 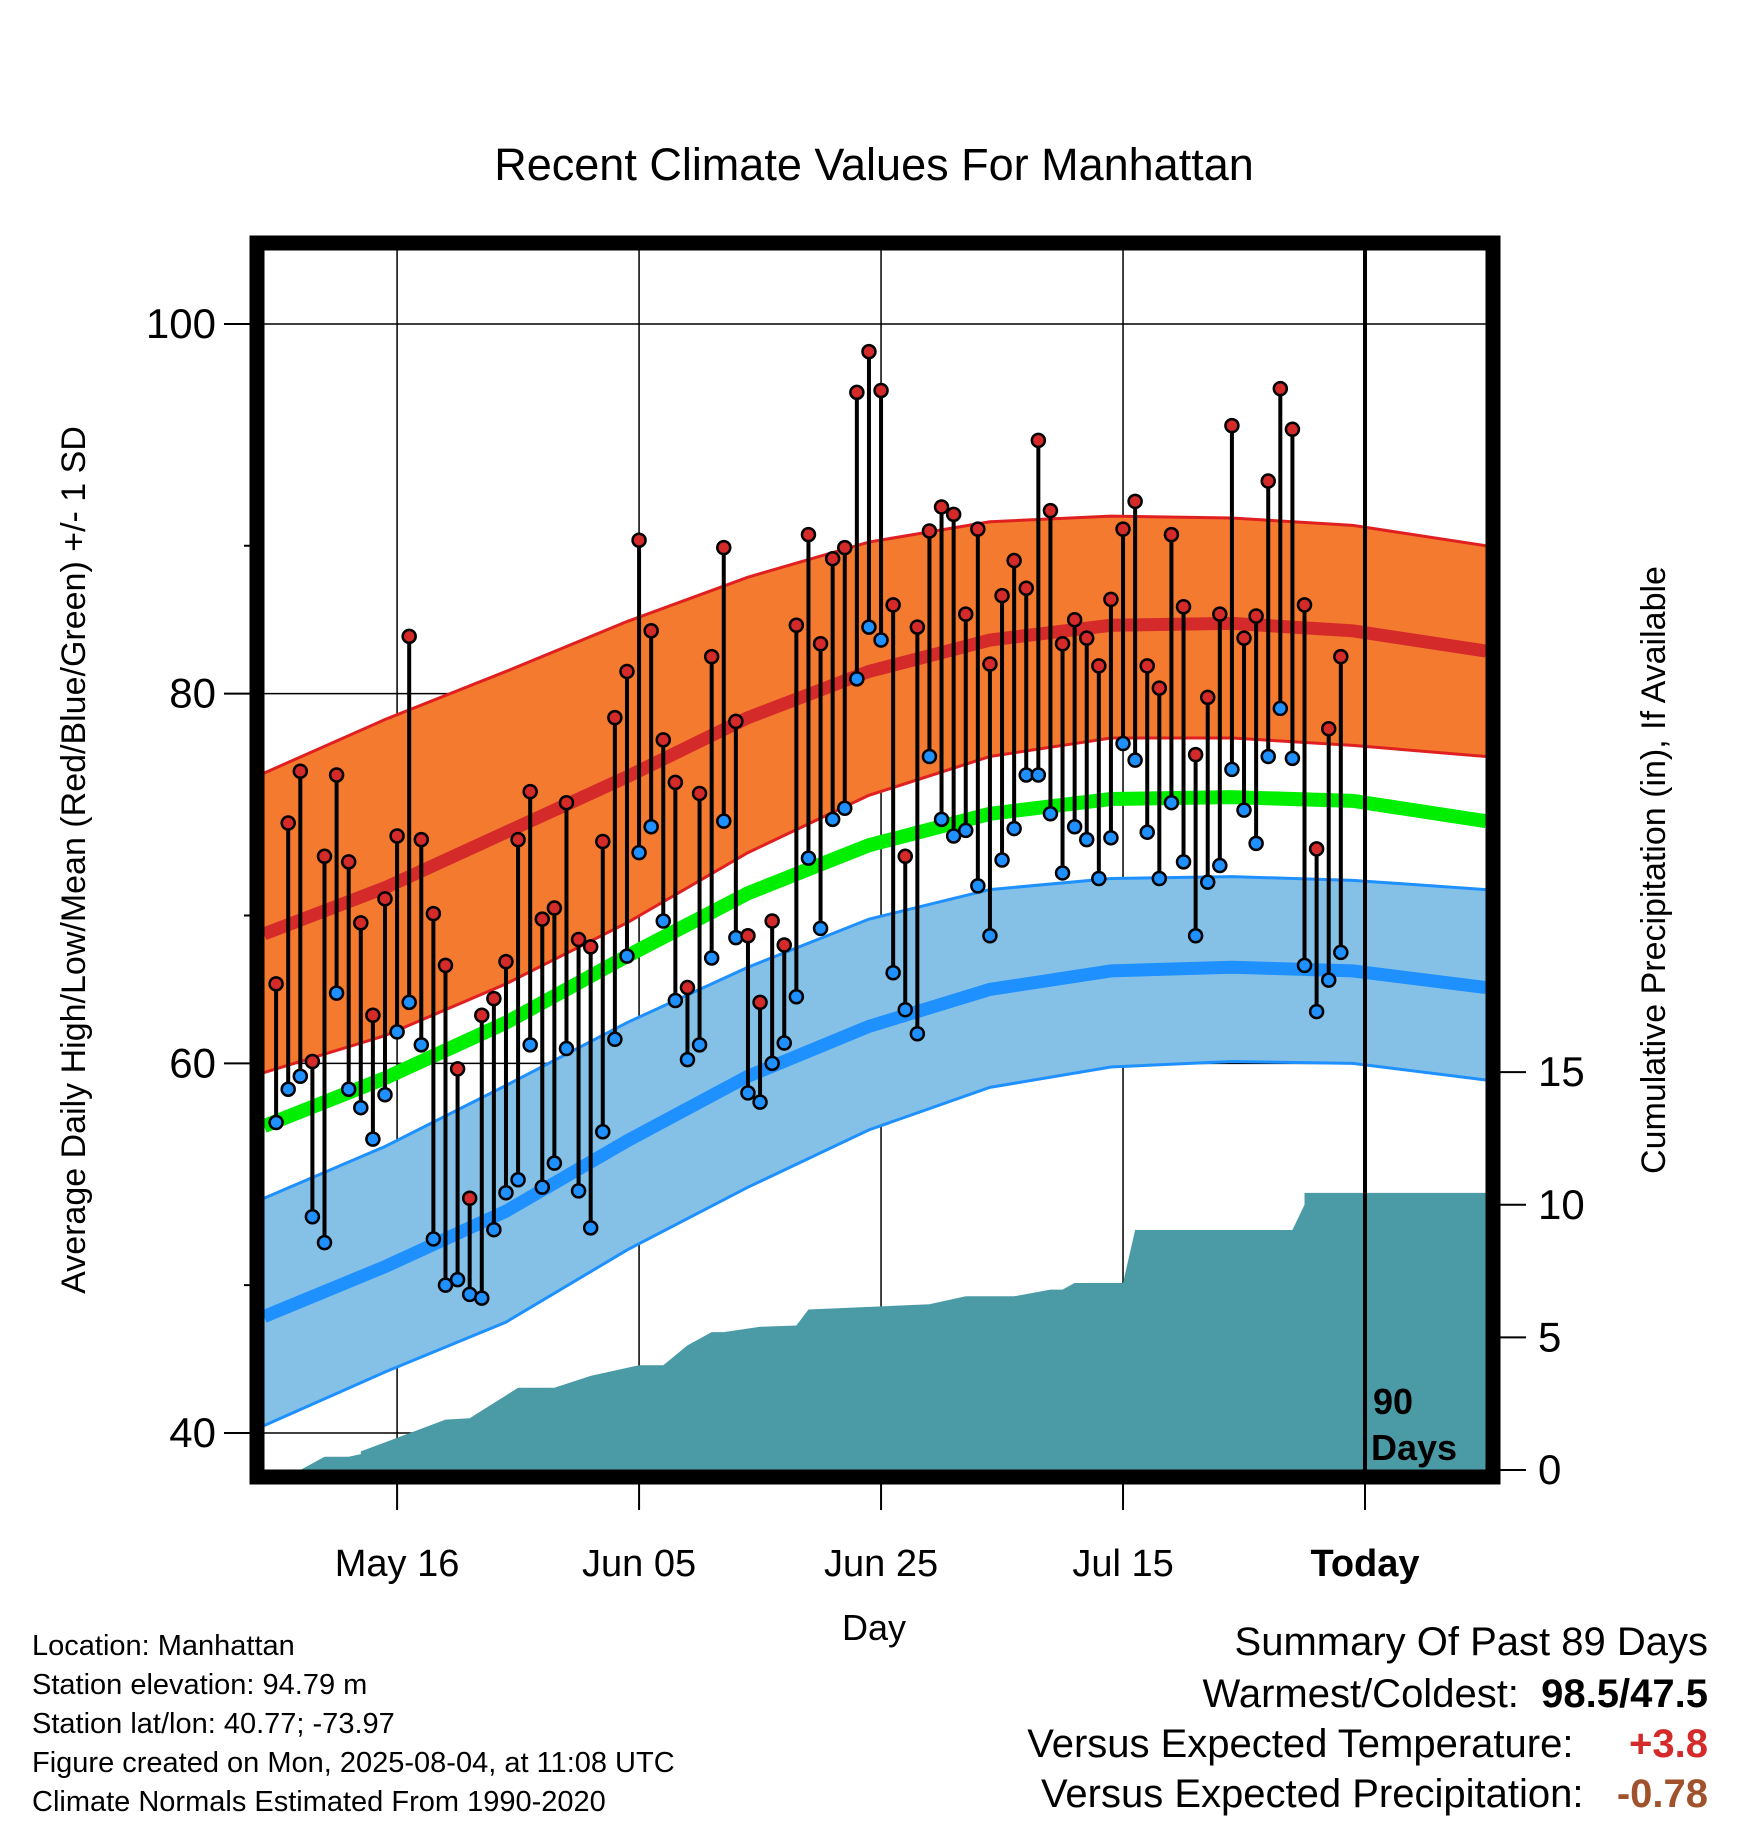 I want to click on info-location: Location: Manhattan, so click(x=163, y=1646).